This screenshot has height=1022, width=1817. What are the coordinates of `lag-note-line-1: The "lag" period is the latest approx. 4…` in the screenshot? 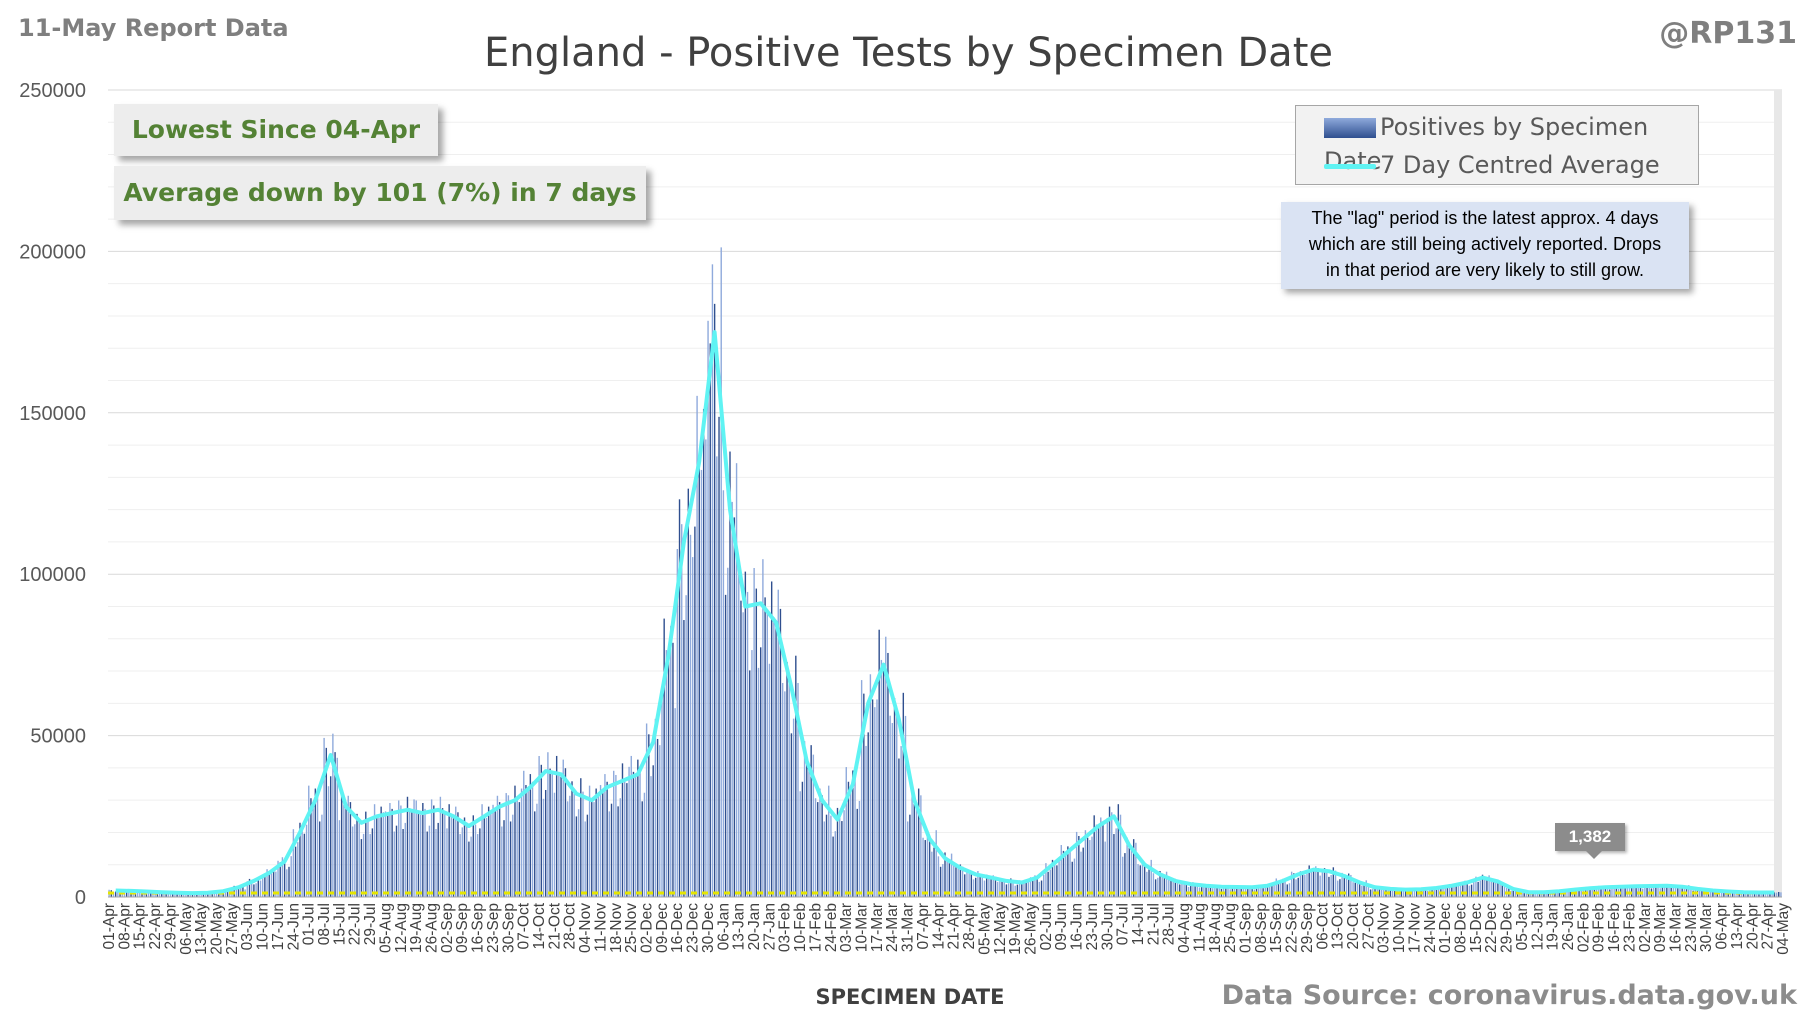 It's located at (1485, 218).